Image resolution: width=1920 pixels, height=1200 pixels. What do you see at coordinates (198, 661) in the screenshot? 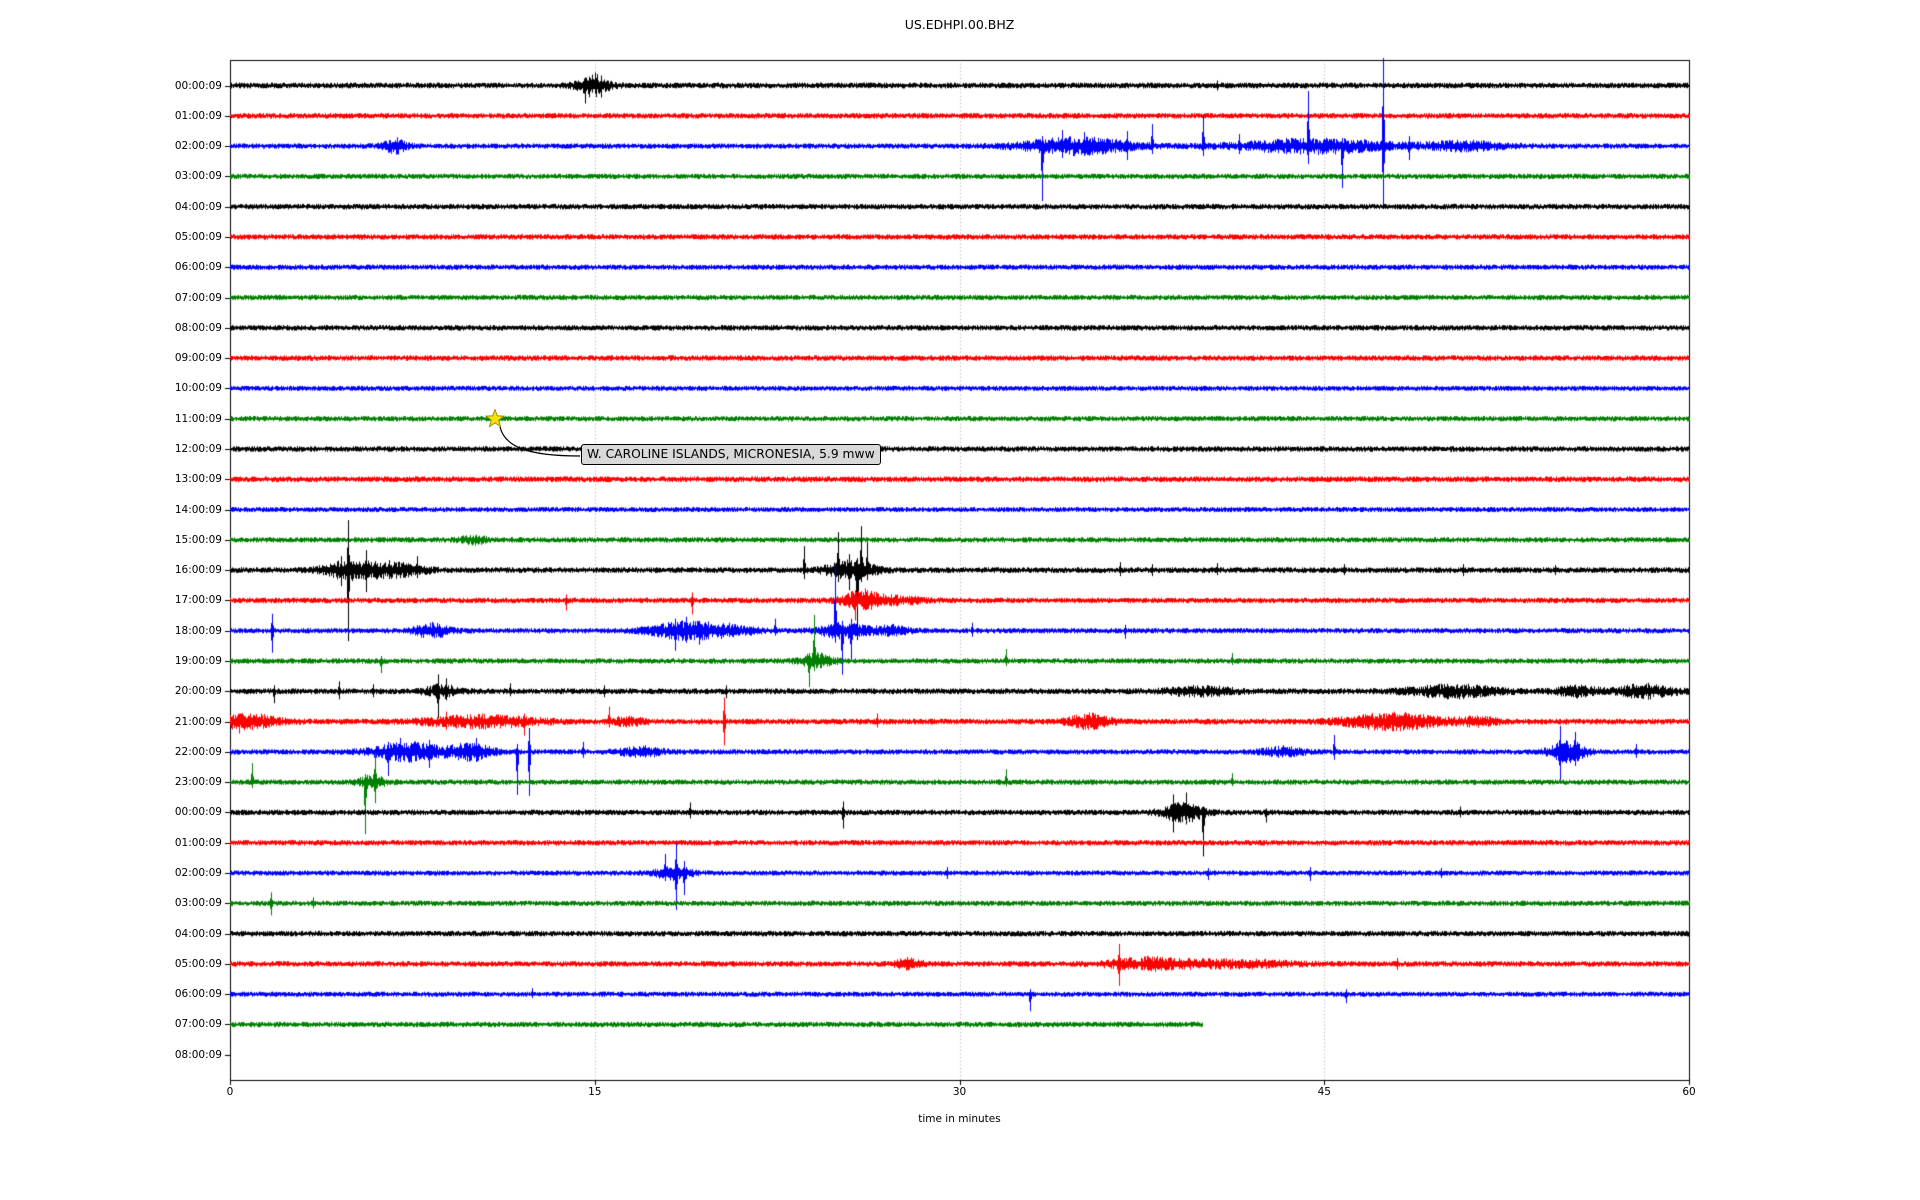
I see `y-tick-label: 19:00:09` at bounding box center [198, 661].